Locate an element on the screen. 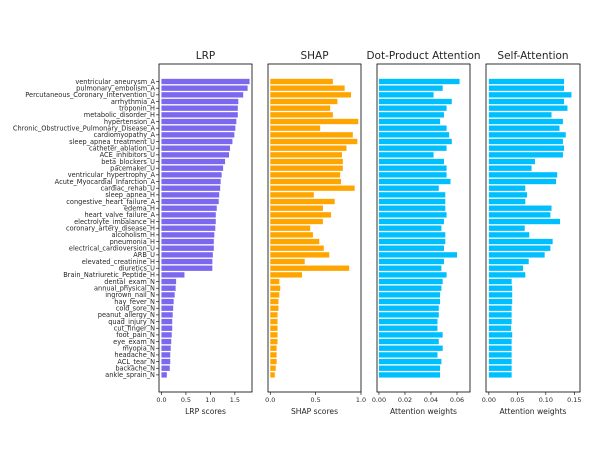 This screenshot has width=598, height=462. x-axis-label: LRP scores is located at coordinates (205, 411).